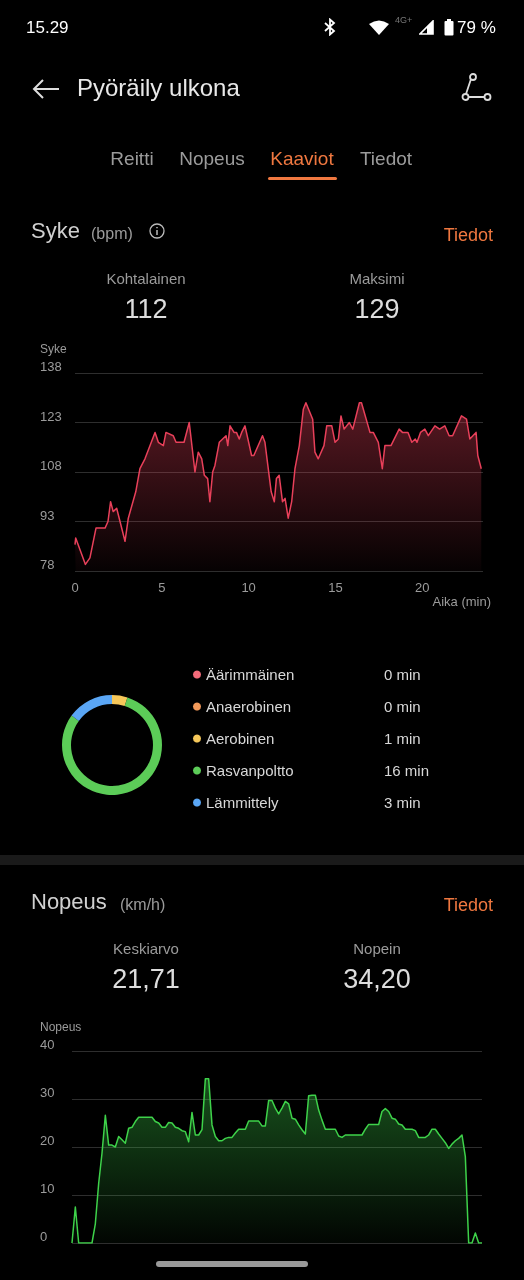 Image resolution: width=524 pixels, height=1280 pixels. I want to click on text: Keskiarvo, so click(146, 949).